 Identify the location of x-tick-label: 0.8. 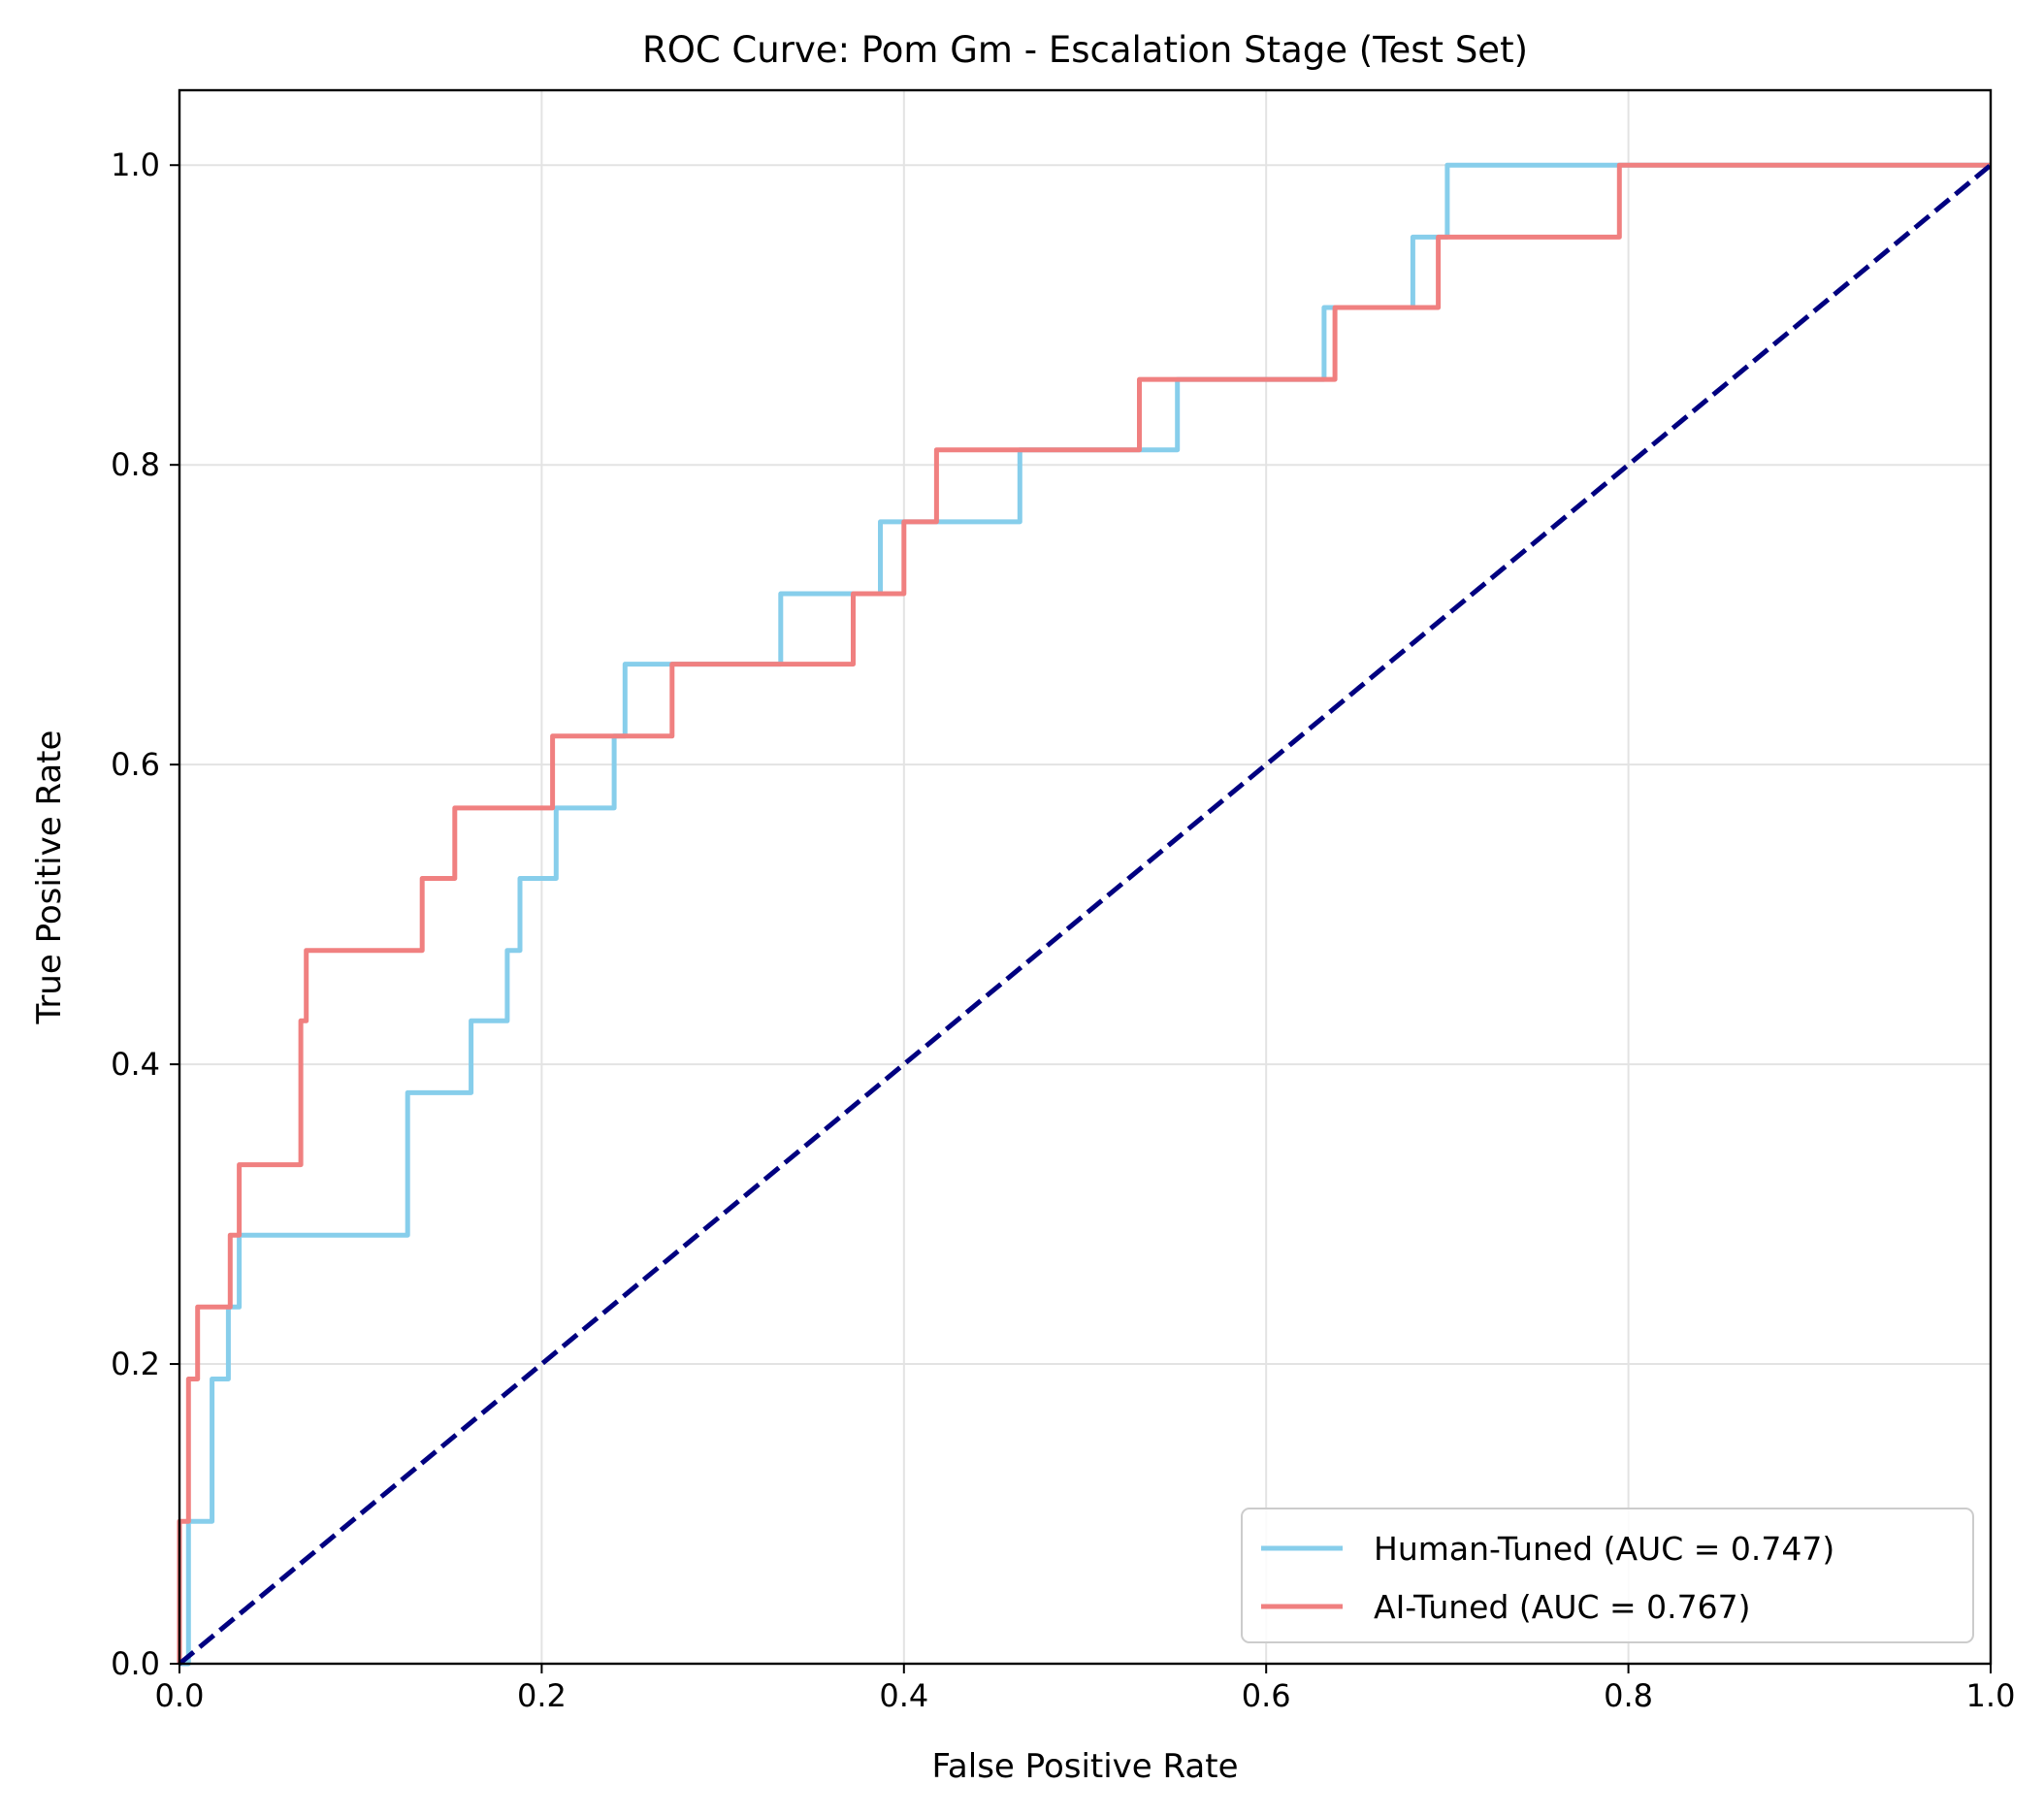
(1628, 1695).